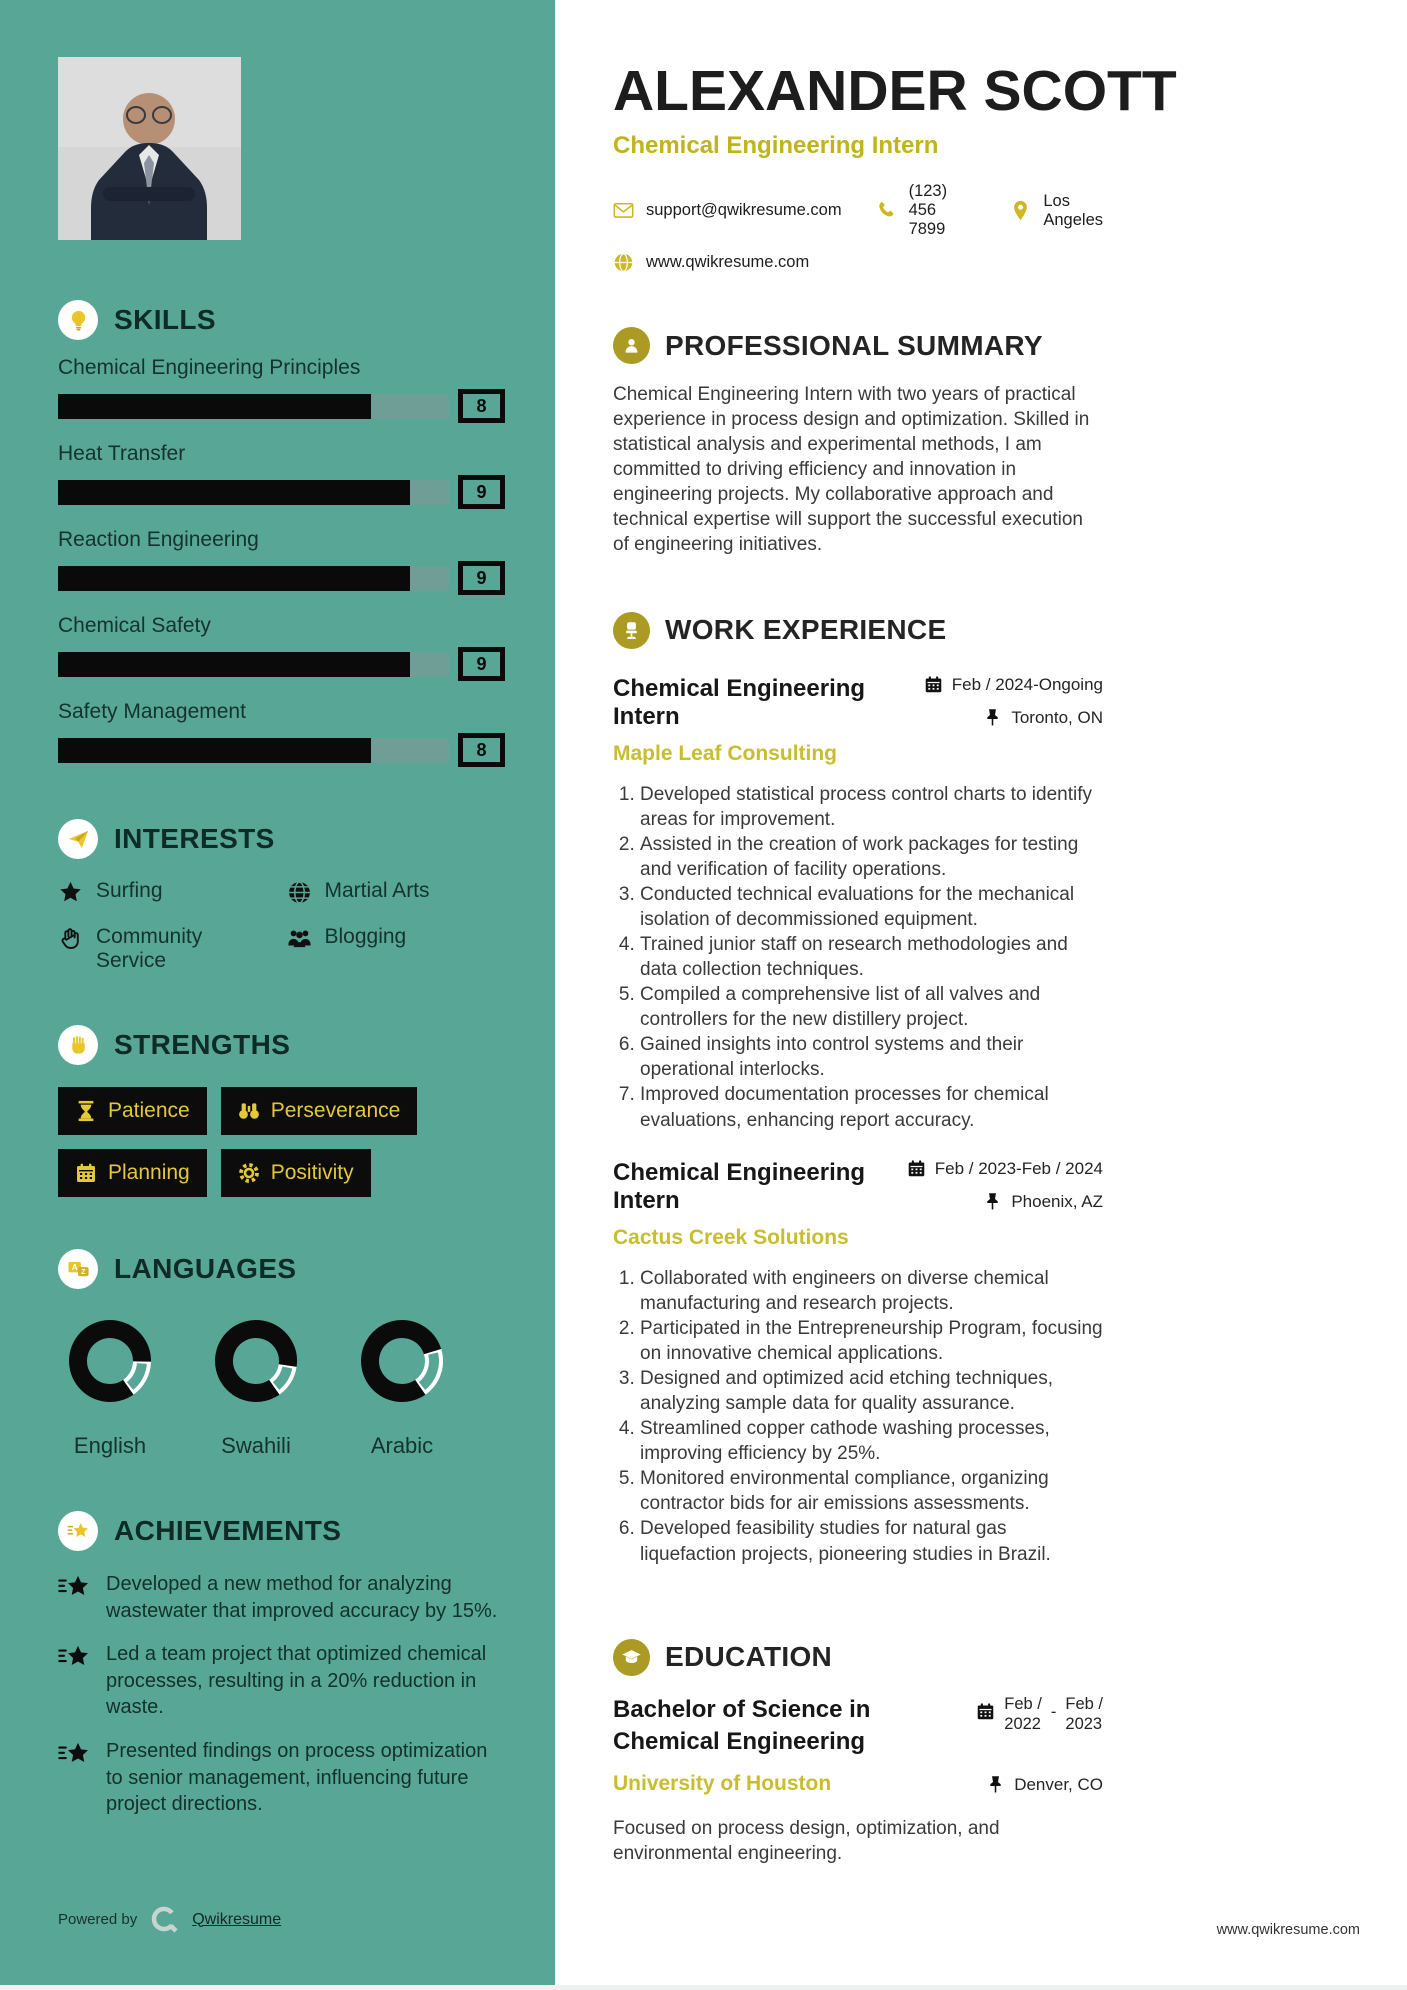 The width and height of the screenshot is (1407, 1990). I want to click on interest-item: Surfing, so click(167, 892).